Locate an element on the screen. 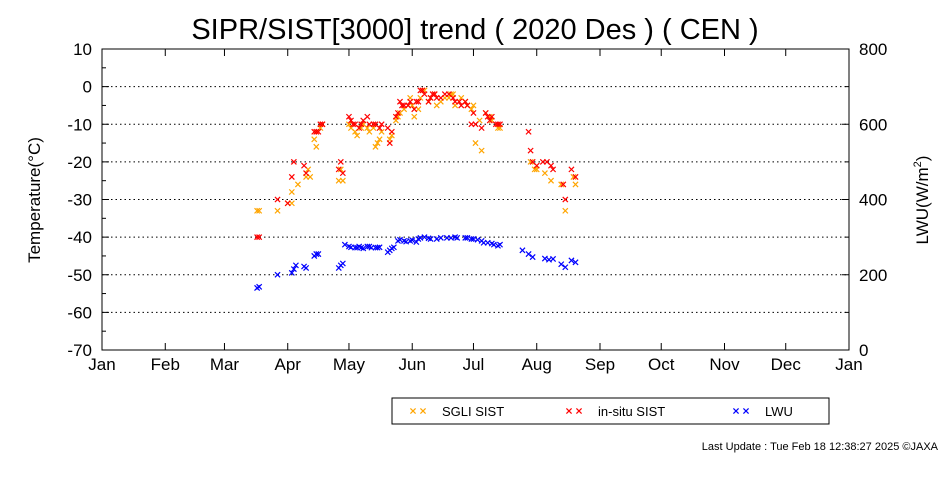  y-tick-label: 0 is located at coordinates (87, 87).